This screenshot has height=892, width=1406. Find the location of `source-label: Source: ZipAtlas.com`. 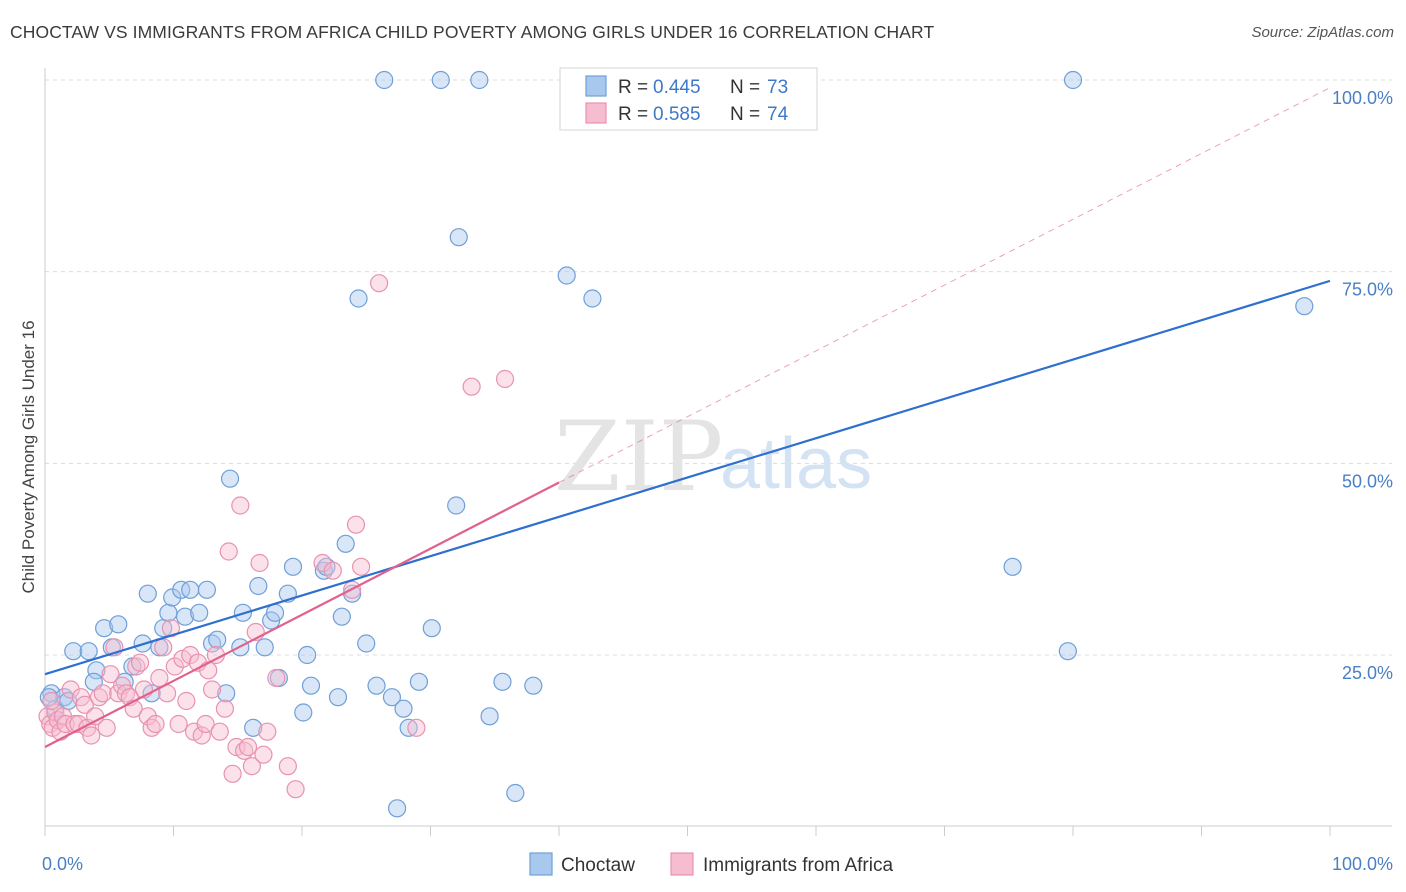

source-label: Source: ZipAtlas.com is located at coordinates (1322, 32).